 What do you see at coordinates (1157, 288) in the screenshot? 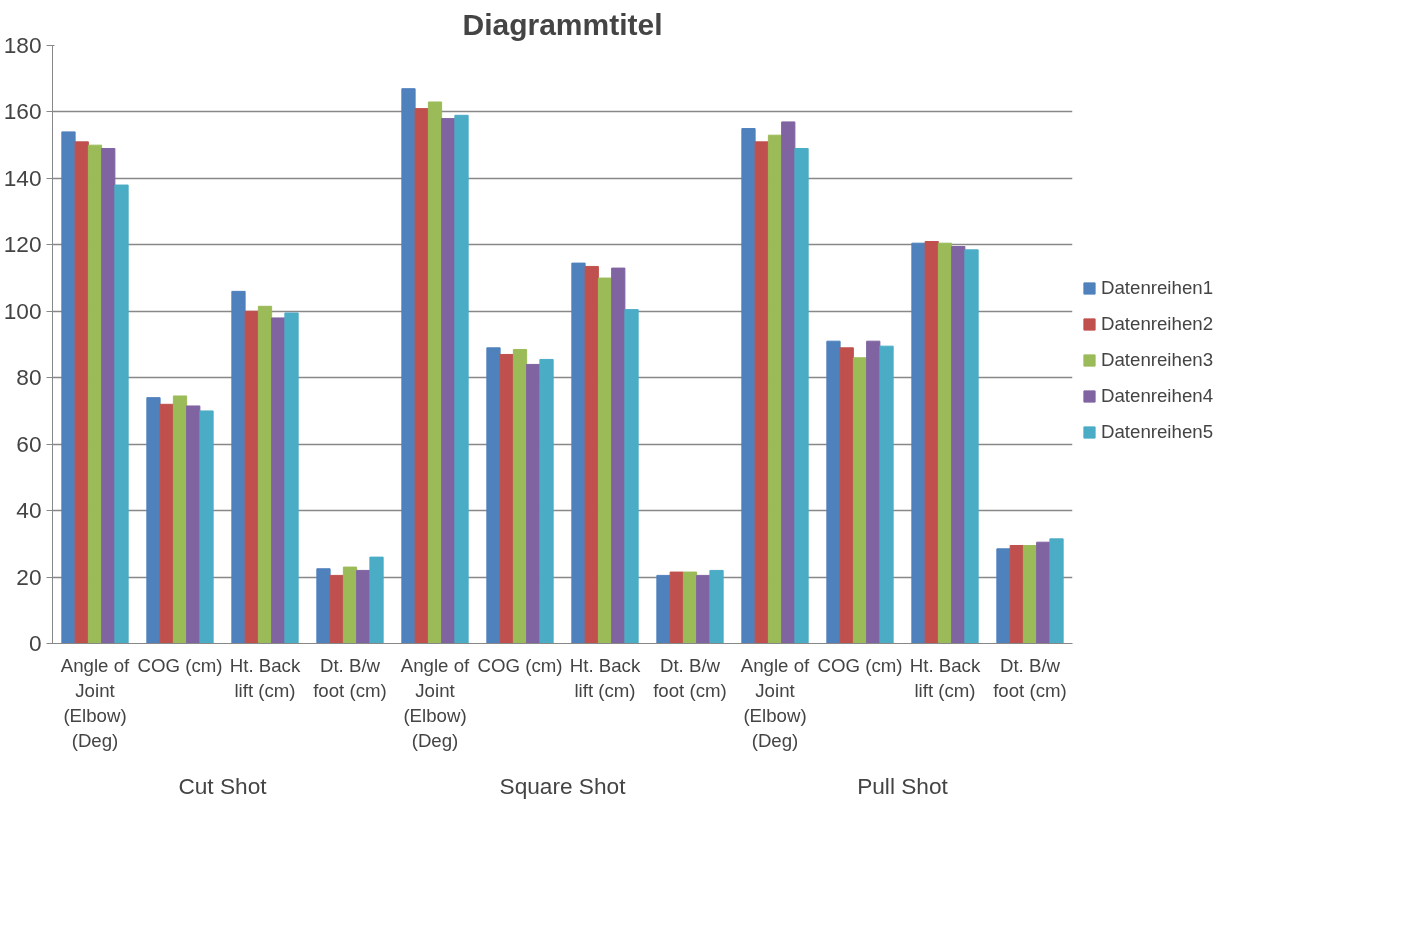
I see `legend-label: Datenreihen1` at bounding box center [1157, 288].